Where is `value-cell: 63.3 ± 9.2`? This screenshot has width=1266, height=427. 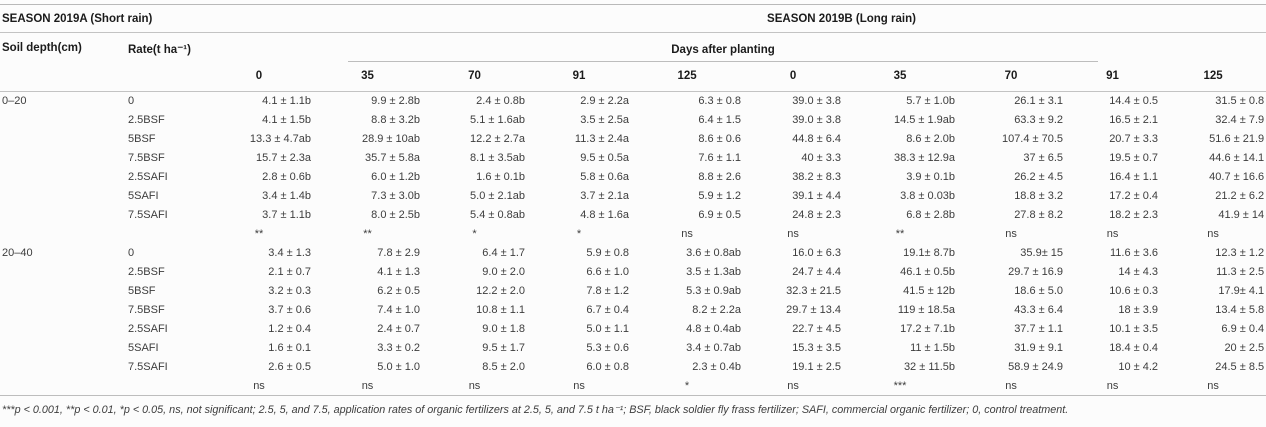
value-cell: 63.3 ± 9.2 is located at coordinates (1039, 120).